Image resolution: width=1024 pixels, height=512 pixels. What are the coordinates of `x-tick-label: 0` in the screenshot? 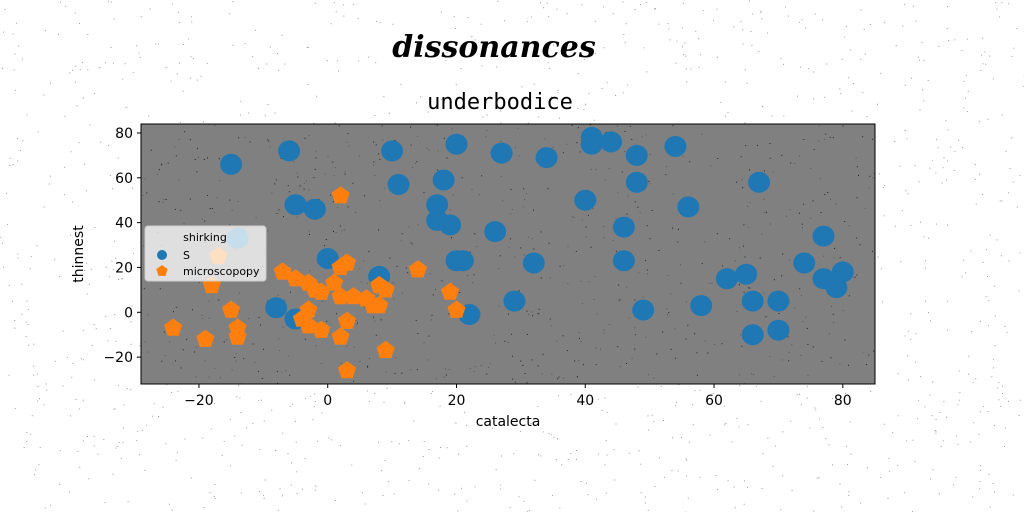 It's located at (327, 401).